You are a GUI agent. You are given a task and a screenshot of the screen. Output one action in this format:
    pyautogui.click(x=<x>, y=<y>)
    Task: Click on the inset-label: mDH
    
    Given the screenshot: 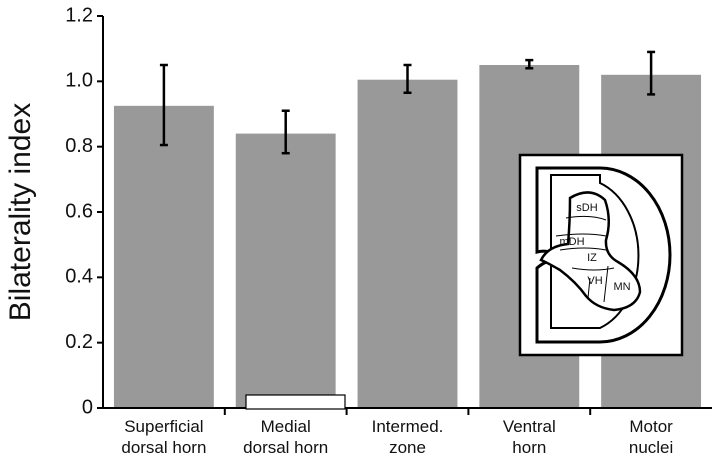 What is the action you would take?
    pyautogui.click(x=571, y=242)
    